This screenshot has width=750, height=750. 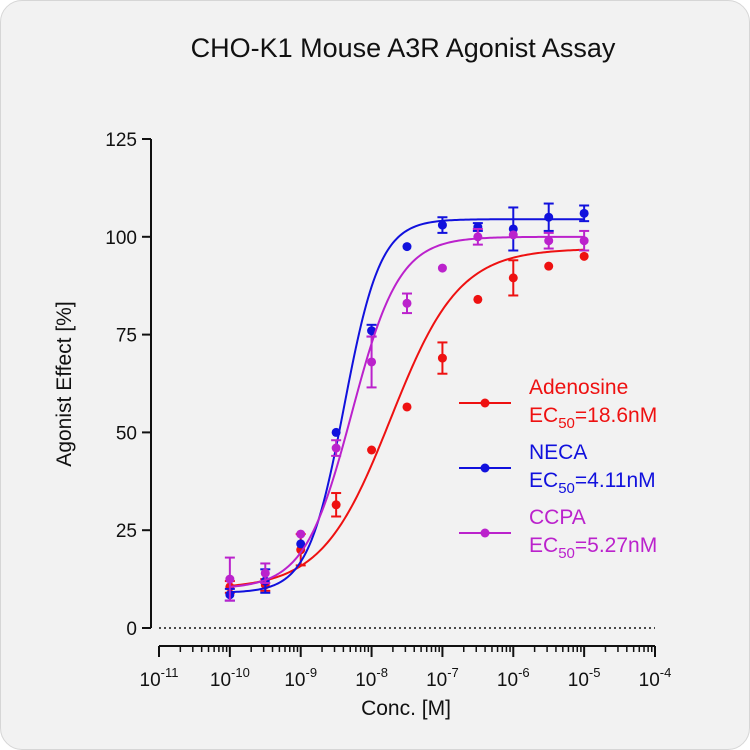 I want to click on y-tick-label: 0, so click(x=131, y=629).